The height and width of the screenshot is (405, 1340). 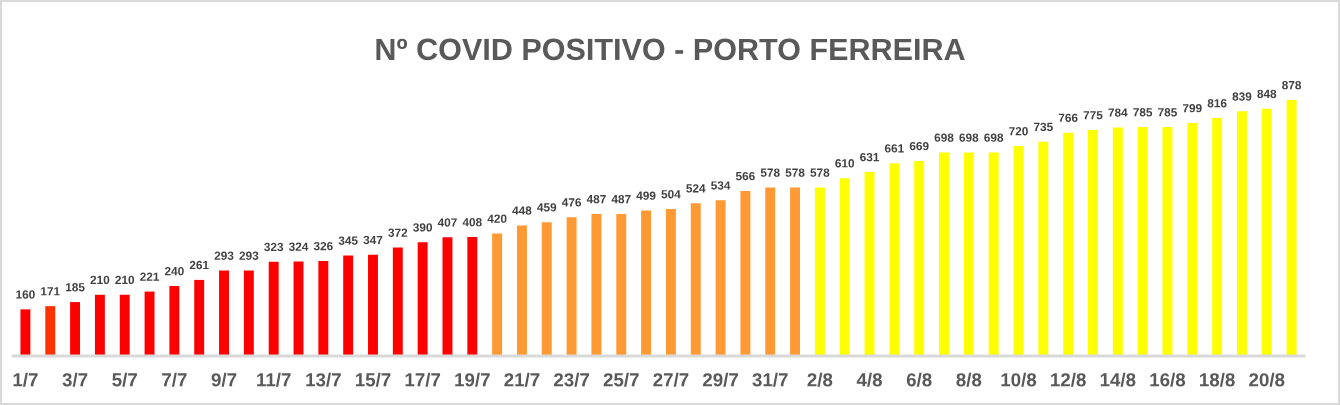 I want to click on data-label: 524, so click(x=696, y=188).